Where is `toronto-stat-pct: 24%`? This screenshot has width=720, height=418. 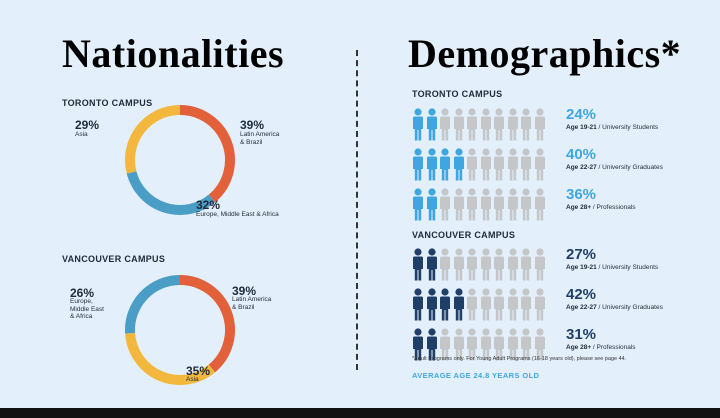 toronto-stat-pct: 24% is located at coordinates (581, 114).